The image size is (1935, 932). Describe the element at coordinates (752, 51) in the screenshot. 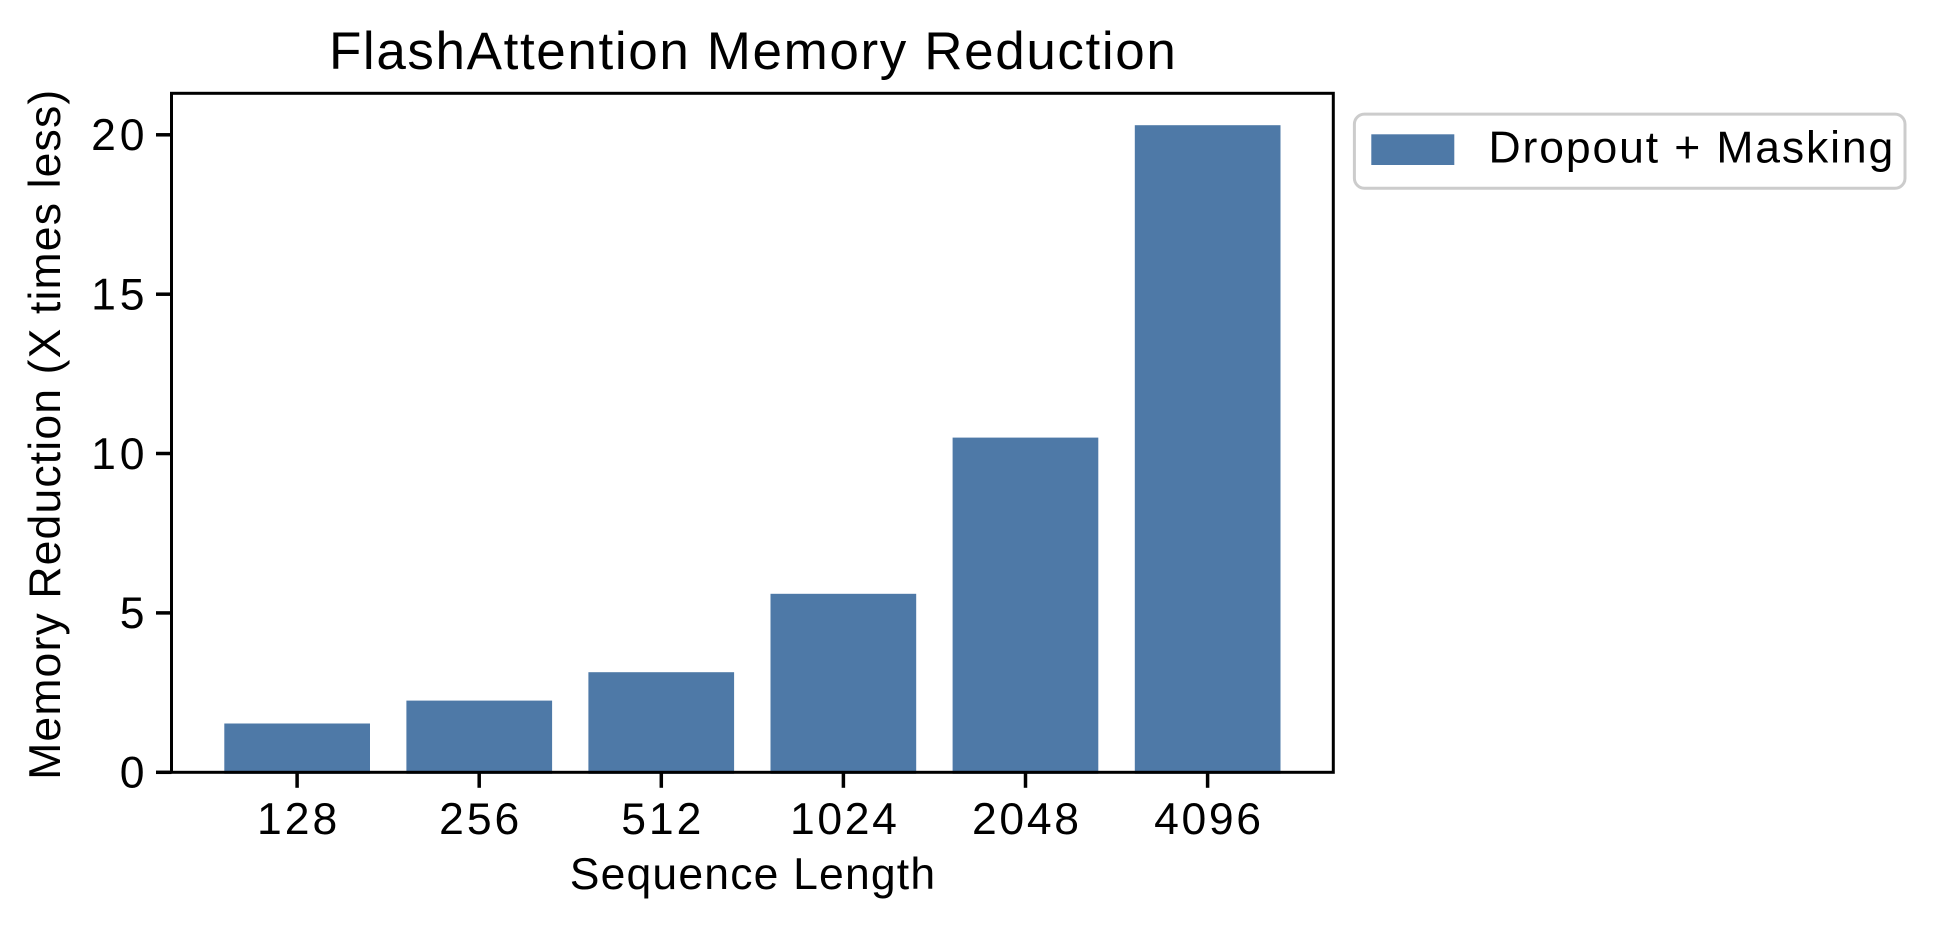

I see `svg-text:FlashAttention Memory Reductio: FlashAttention Memory Reduction` at that location.